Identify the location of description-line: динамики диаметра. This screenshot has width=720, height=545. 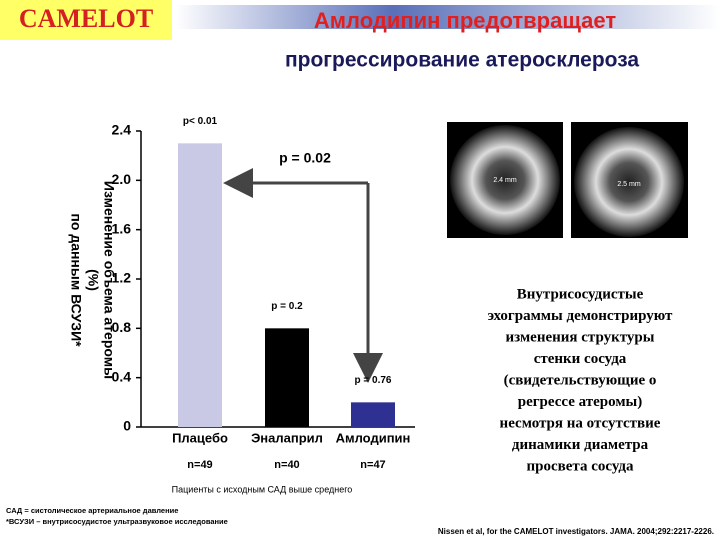
(580, 445).